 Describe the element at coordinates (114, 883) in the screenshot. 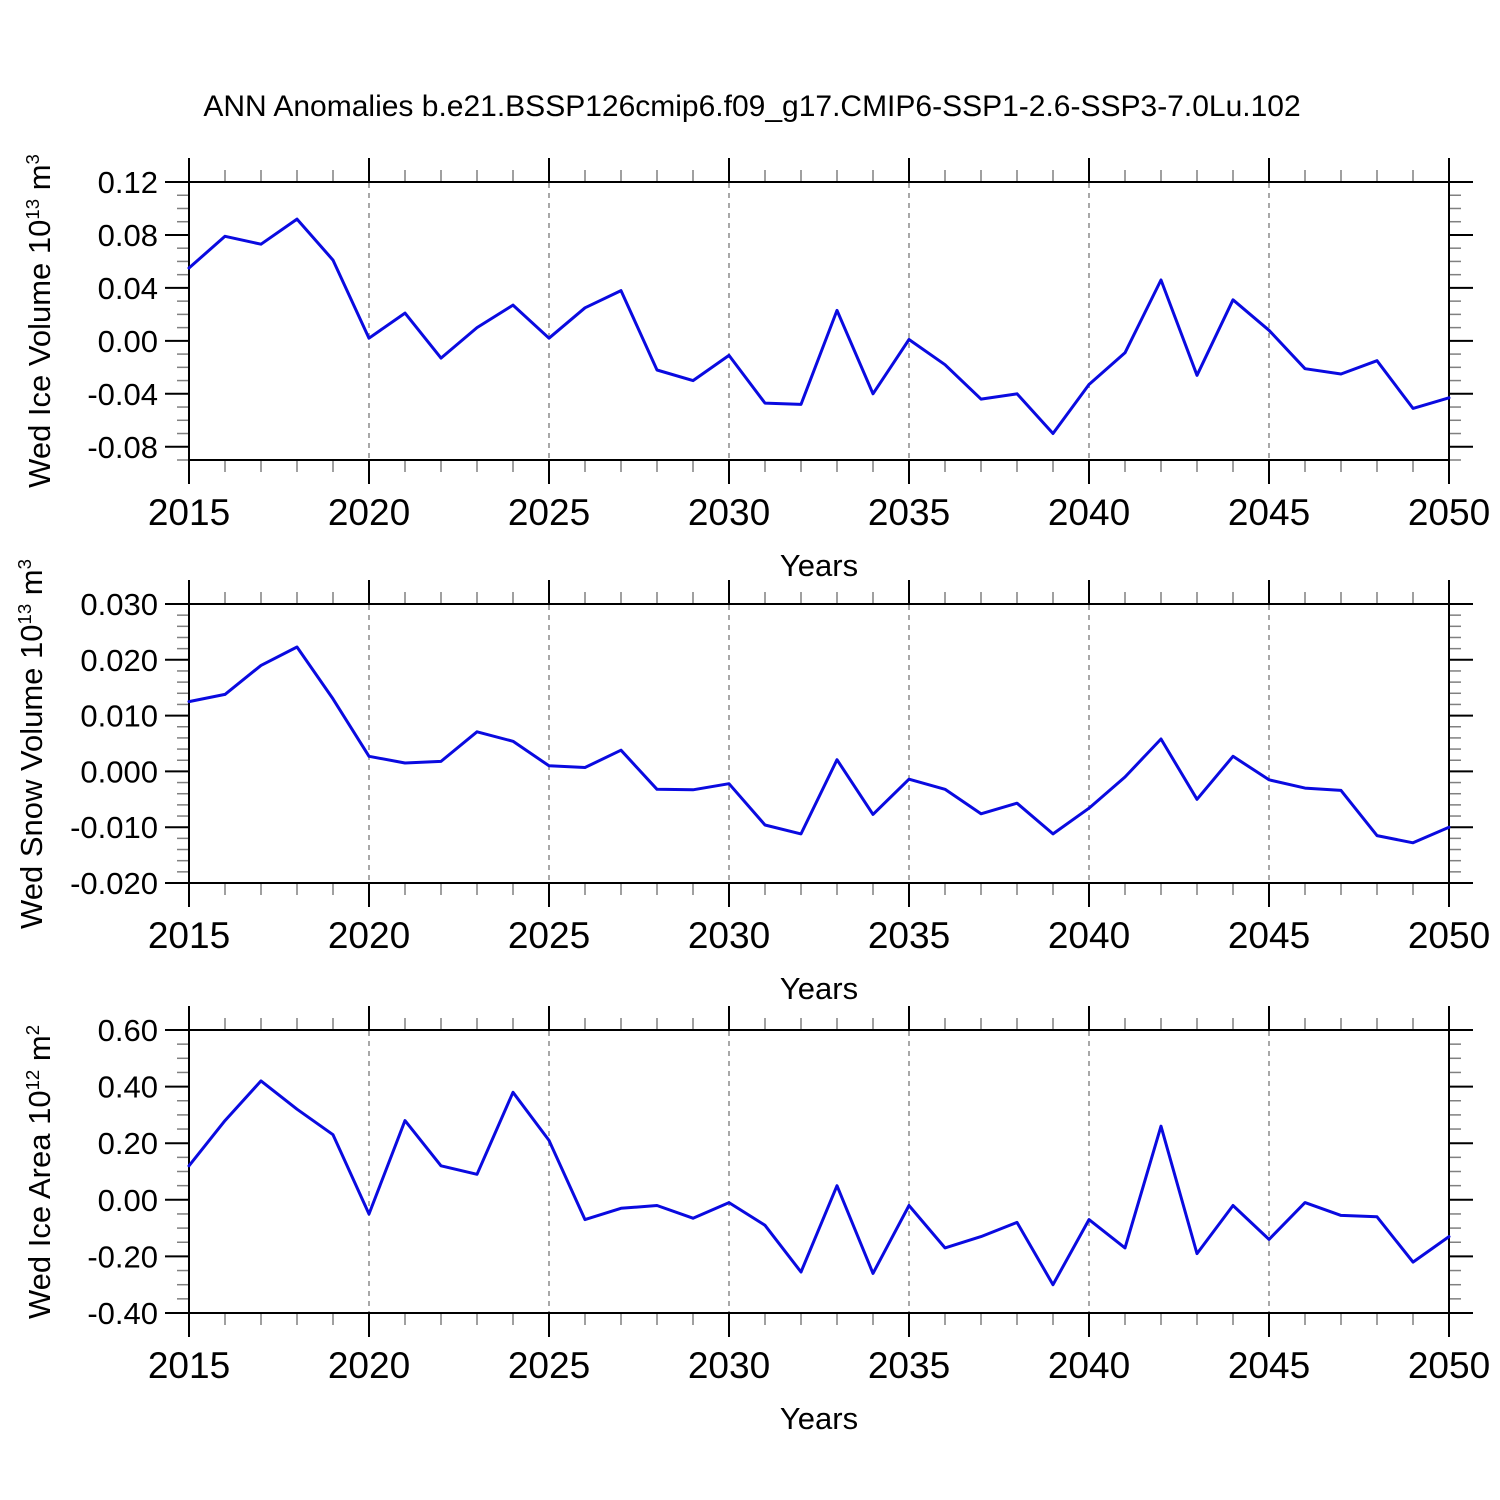

I see `y-tick-label: -0.020` at that location.